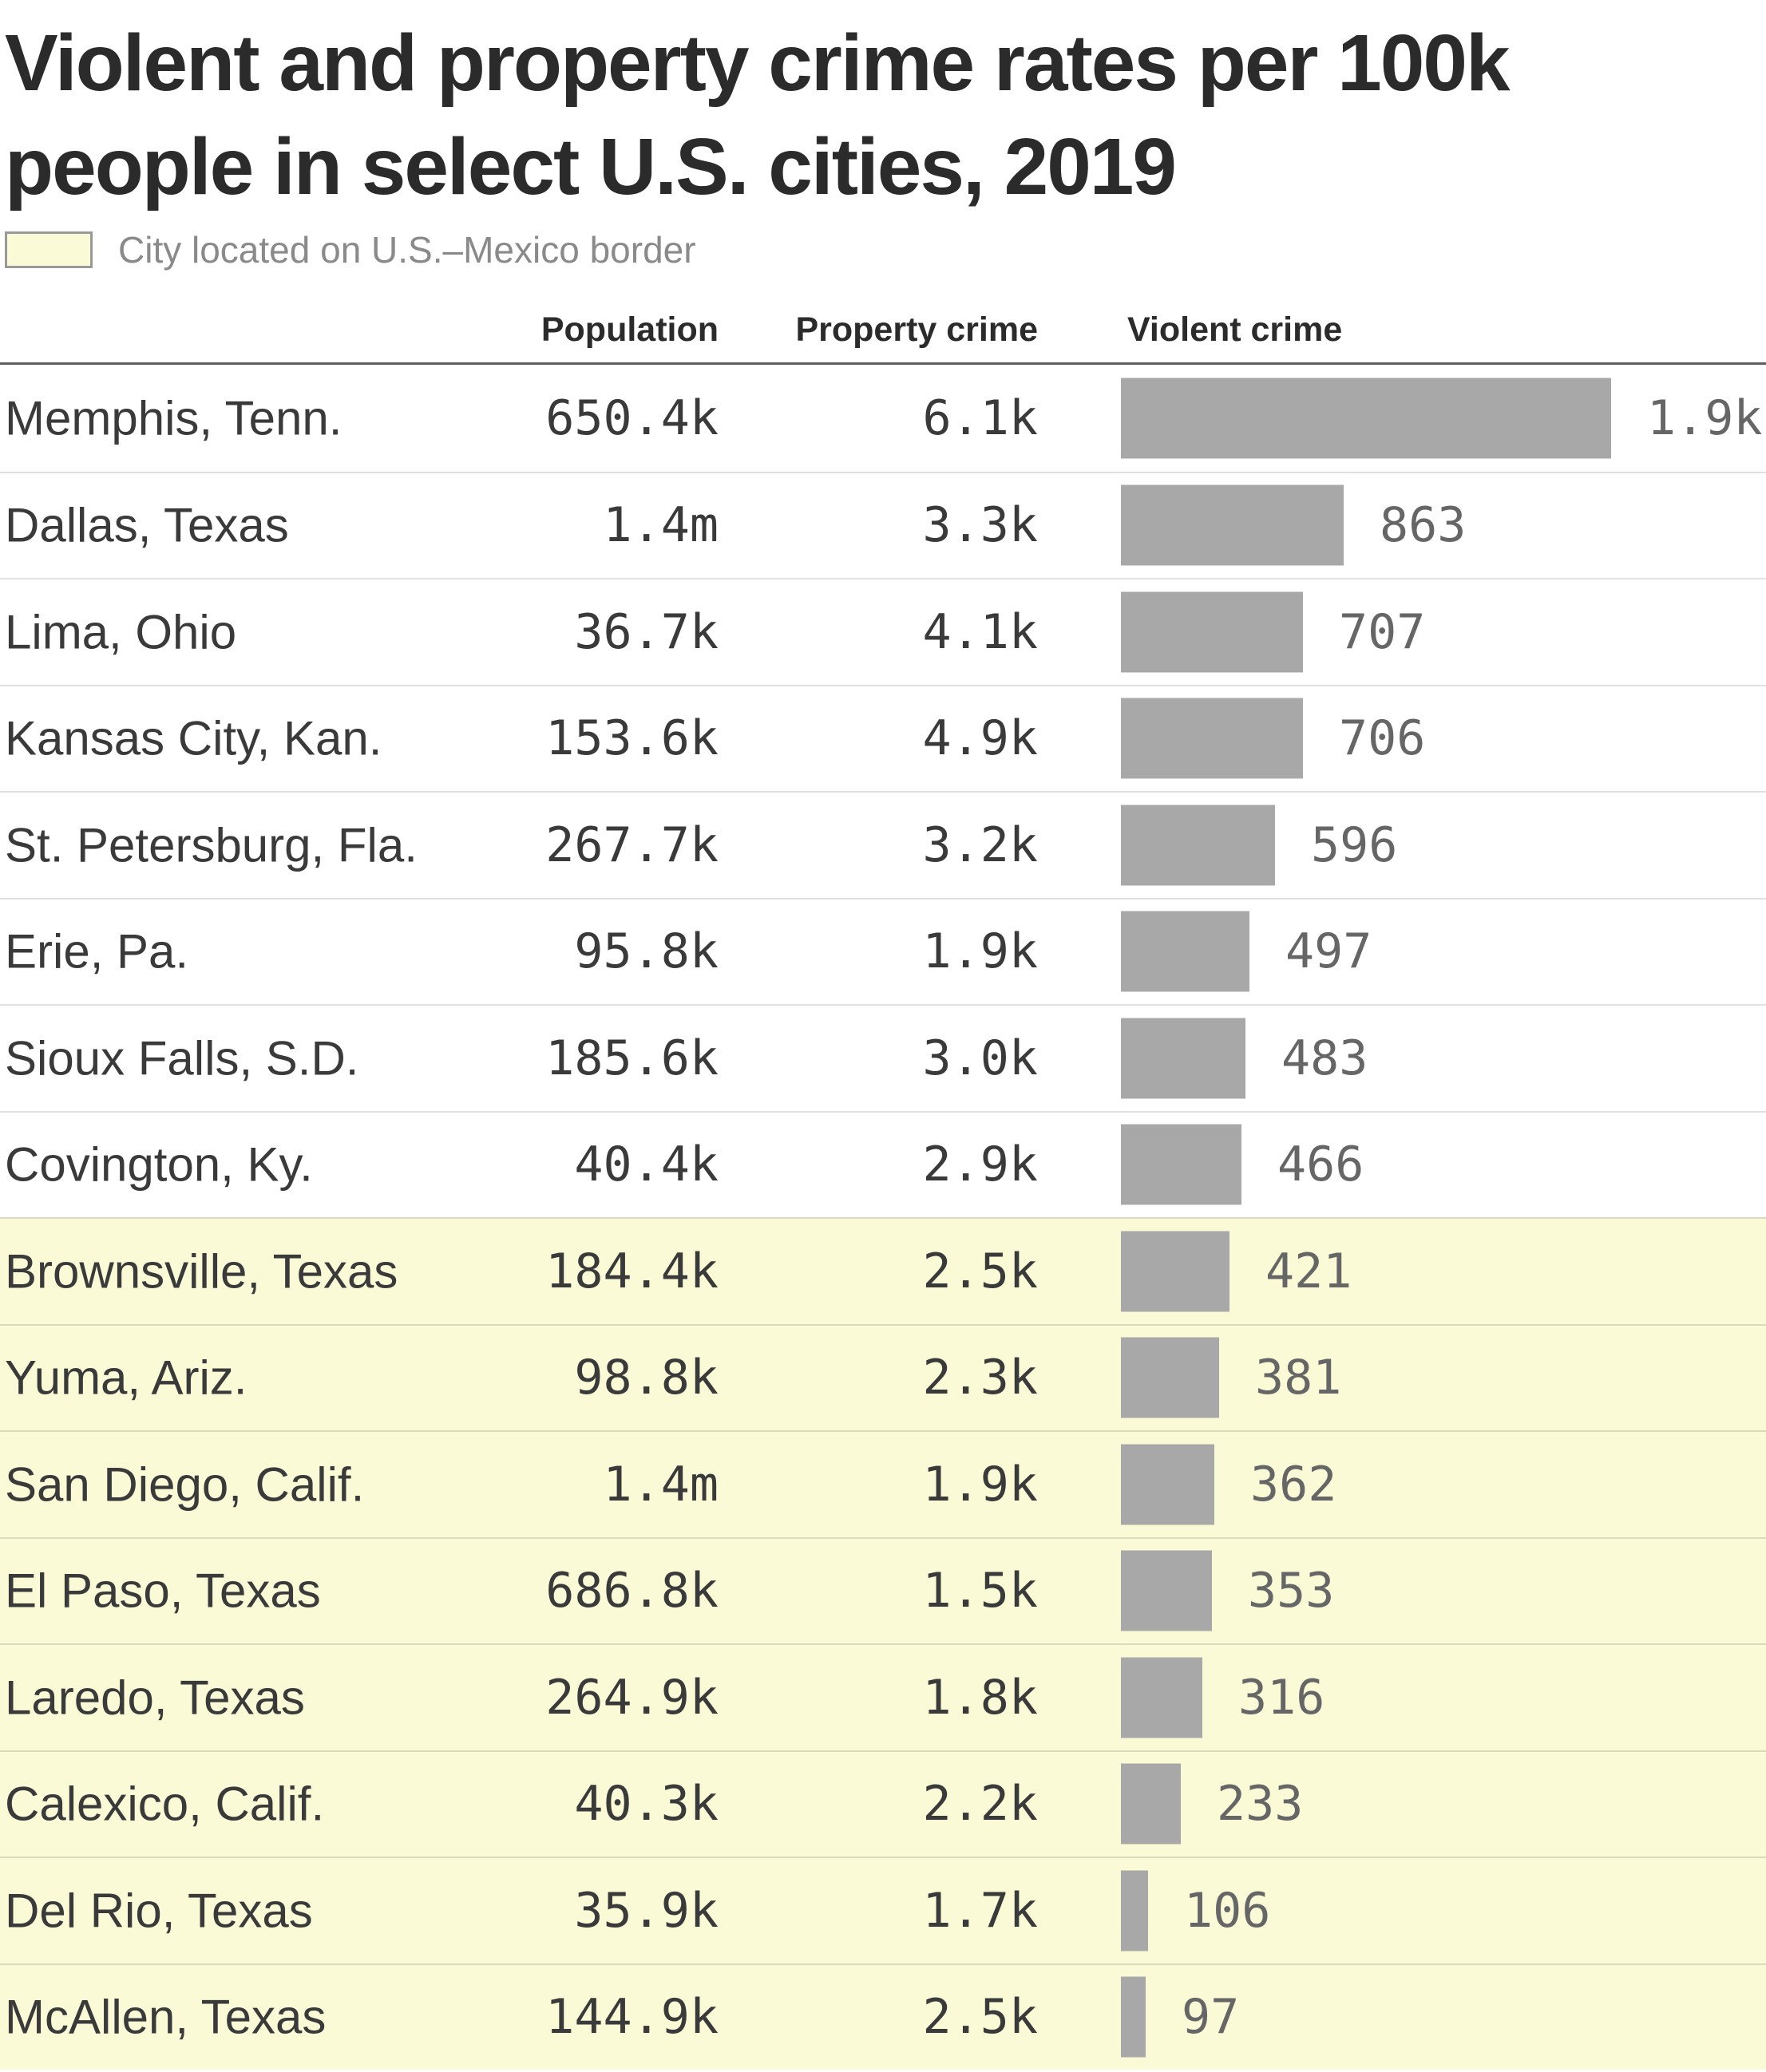  I want to click on property-crime-value: 4.9k, so click(981, 738).